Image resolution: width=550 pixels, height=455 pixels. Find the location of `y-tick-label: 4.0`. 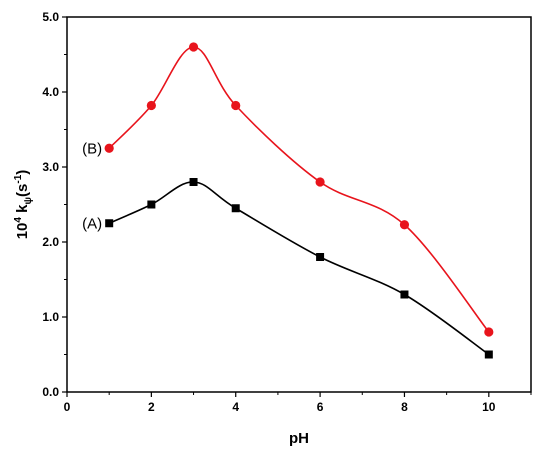

y-tick-label: 4.0 is located at coordinates (50, 92).